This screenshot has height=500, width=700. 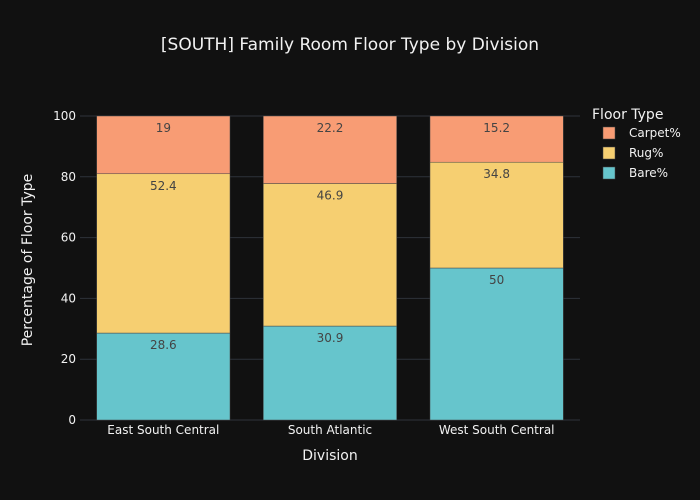 What do you see at coordinates (68, 238) in the screenshot?
I see `y-tick-label: 60` at bounding box center [68, 238].